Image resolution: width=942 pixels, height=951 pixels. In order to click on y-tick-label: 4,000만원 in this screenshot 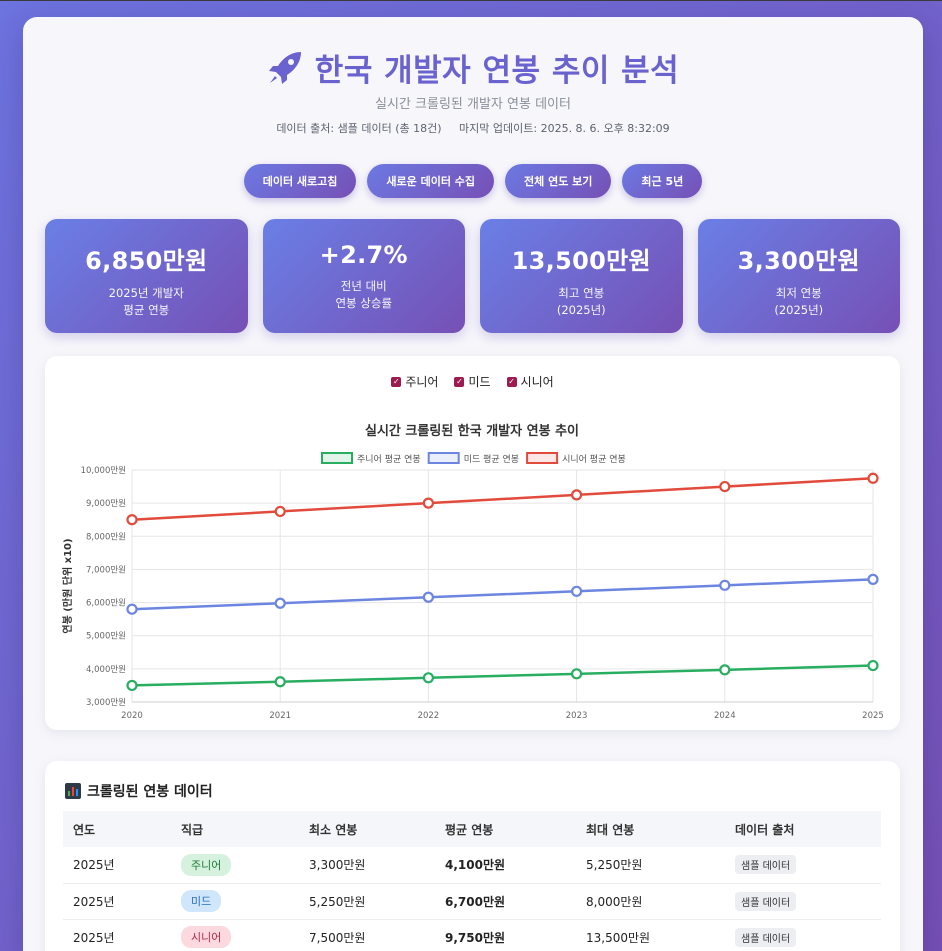, I will do `click(106, 670)`.